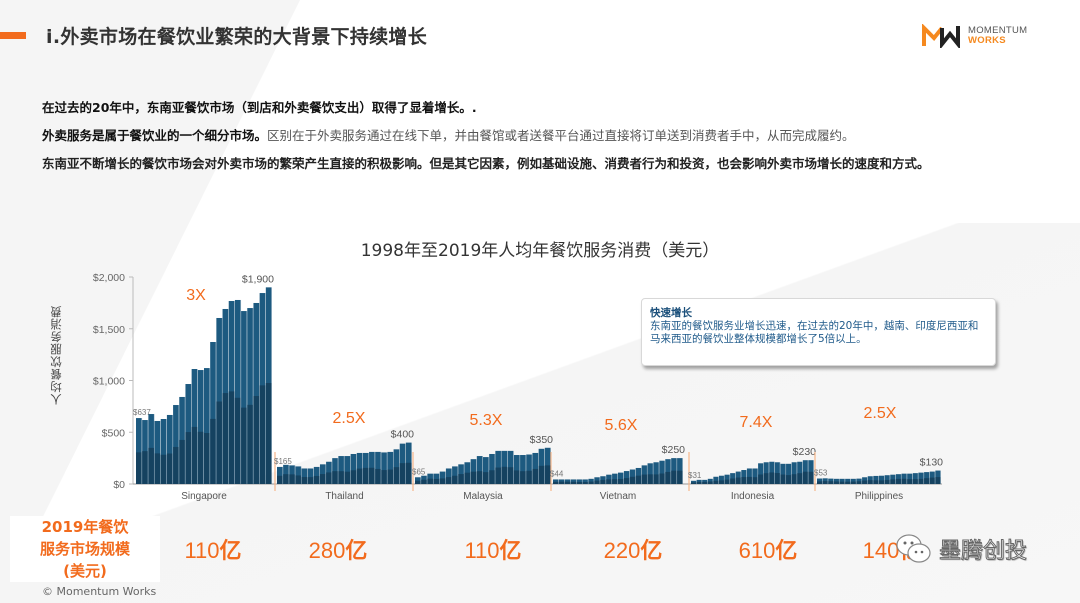  Describe the element at coordinates (987, 40) in the screenshot. I see `logo-line2: WORKS` at that location.